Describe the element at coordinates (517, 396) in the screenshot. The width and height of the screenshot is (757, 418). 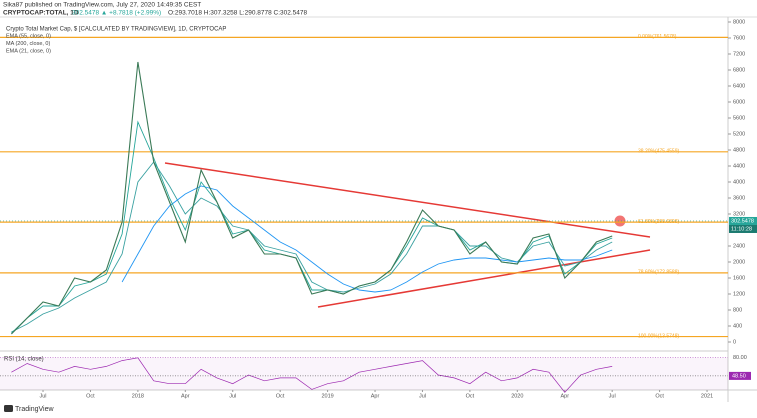
I see `x-tick-label: 2020` at that location.